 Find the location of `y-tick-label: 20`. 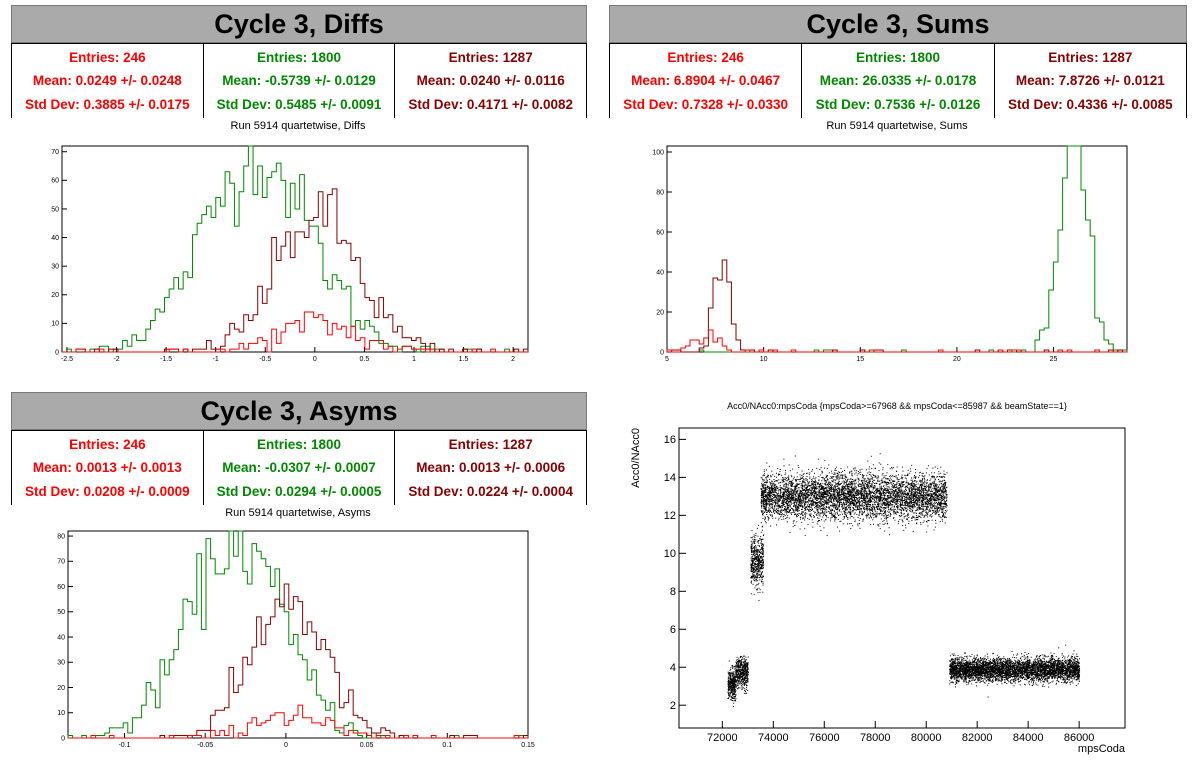

y-tick-label: 20 is located at coordinates (660, 312).